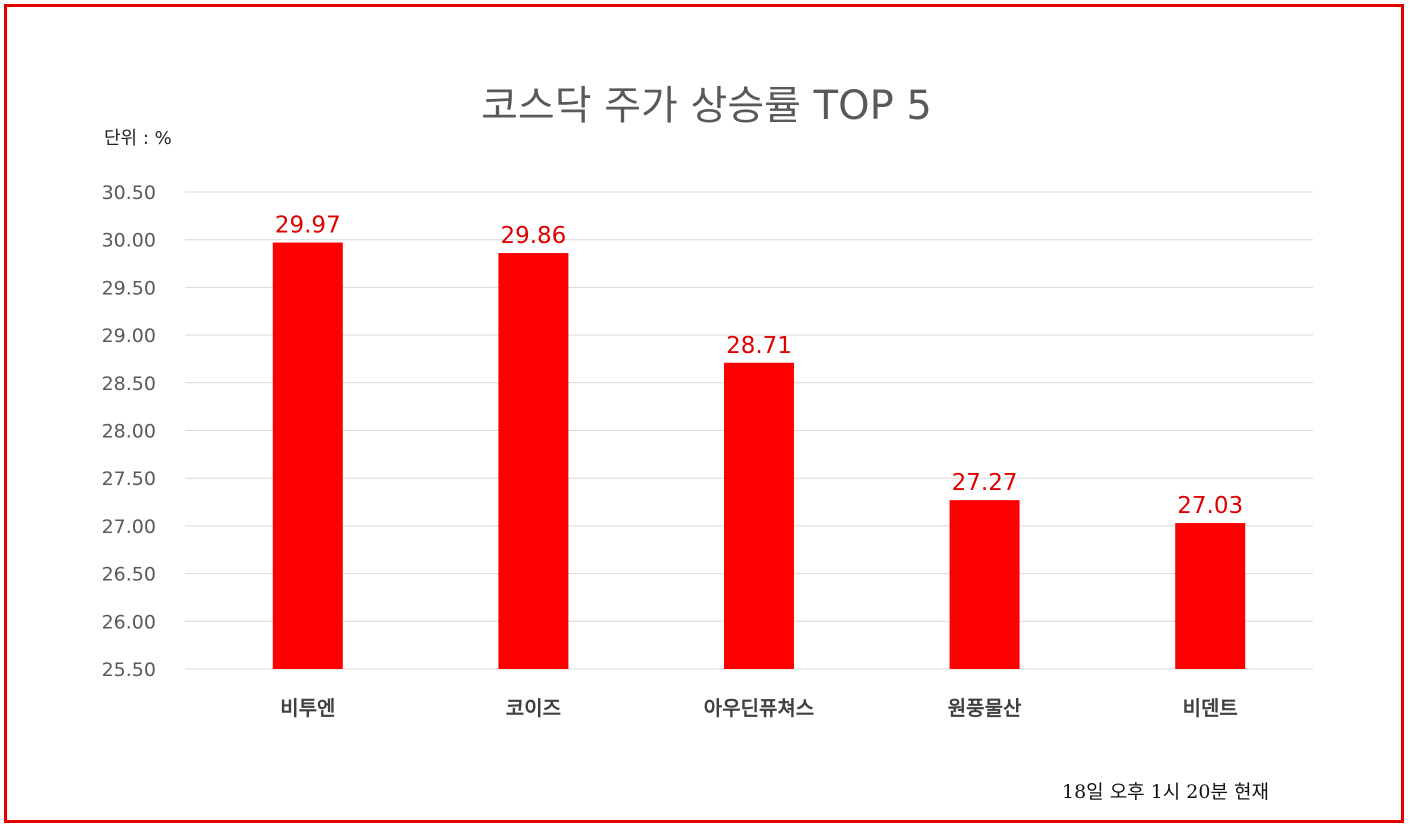 The image size is (1413, 833). I want to click on category-label-3: 아우딘퓨쳐스, so click(759, 708).